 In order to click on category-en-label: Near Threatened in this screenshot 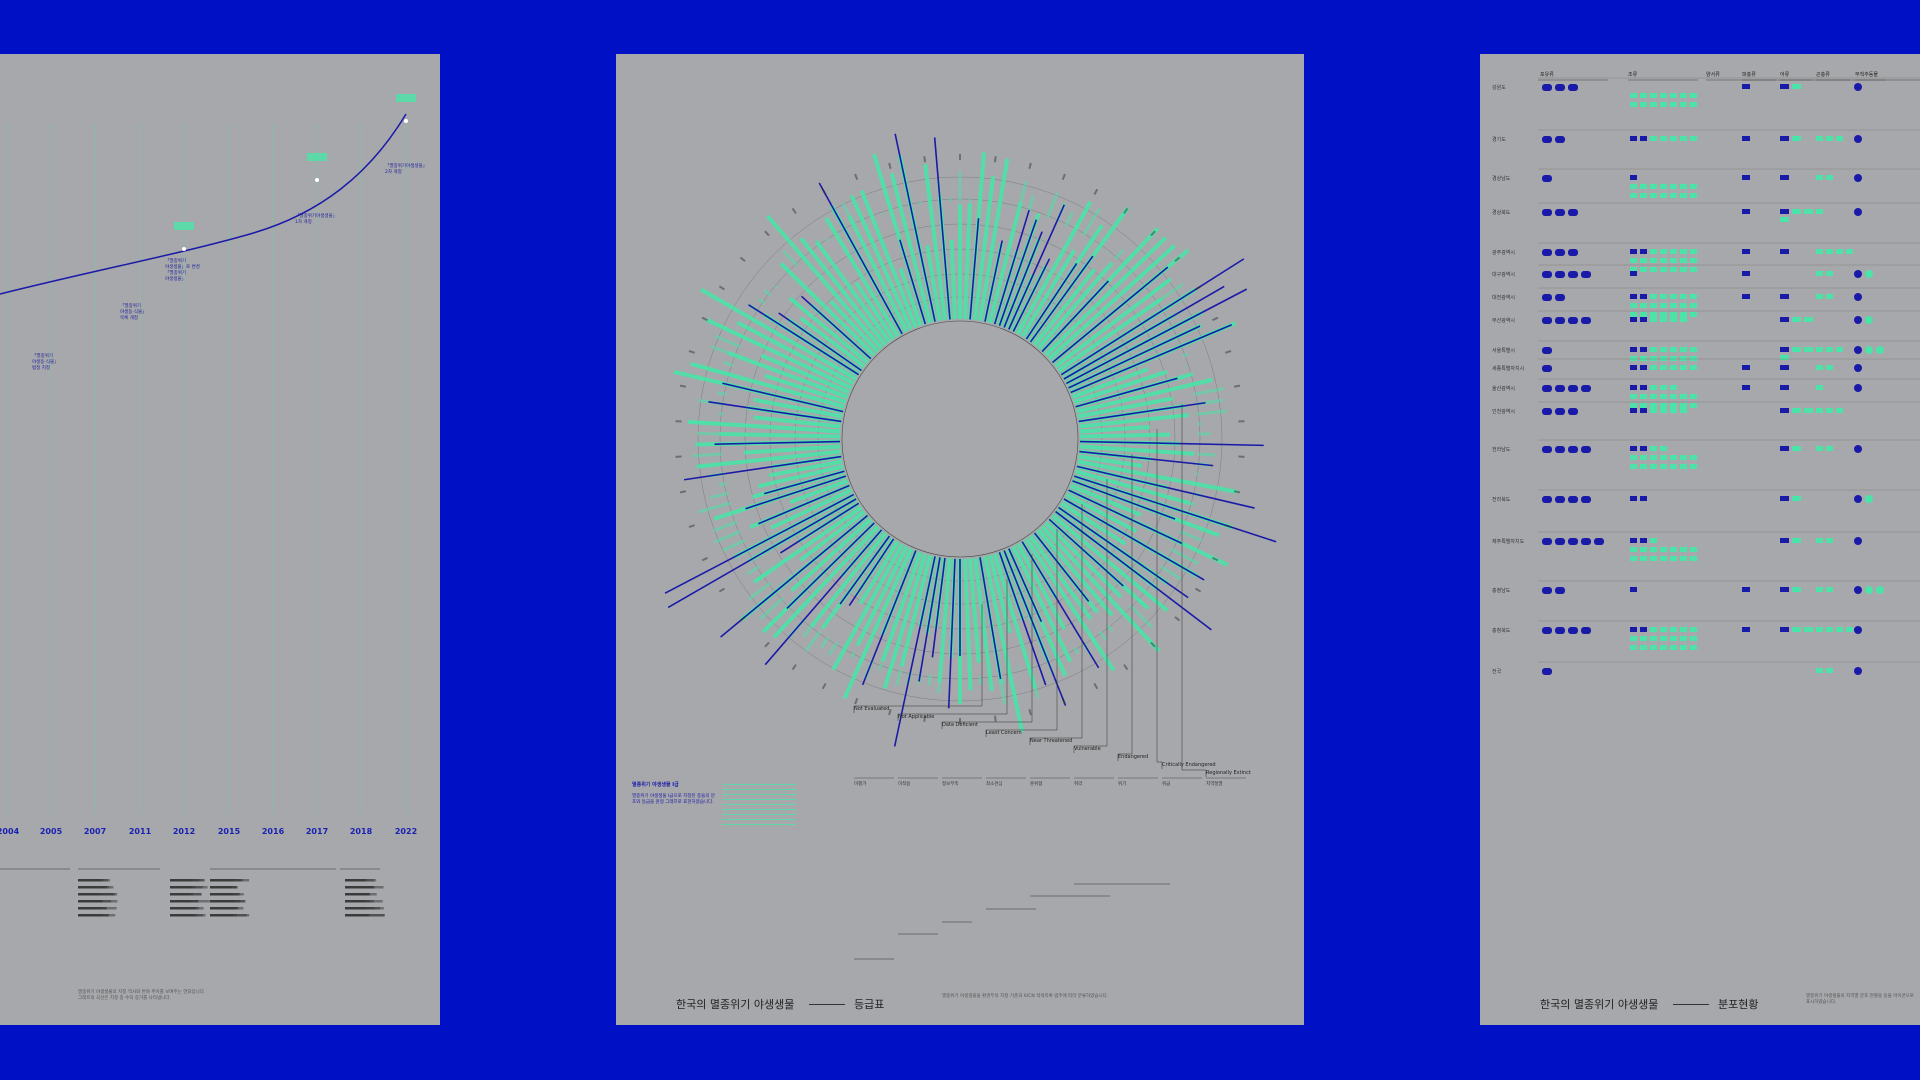, I will do `click(1051, 741)`.